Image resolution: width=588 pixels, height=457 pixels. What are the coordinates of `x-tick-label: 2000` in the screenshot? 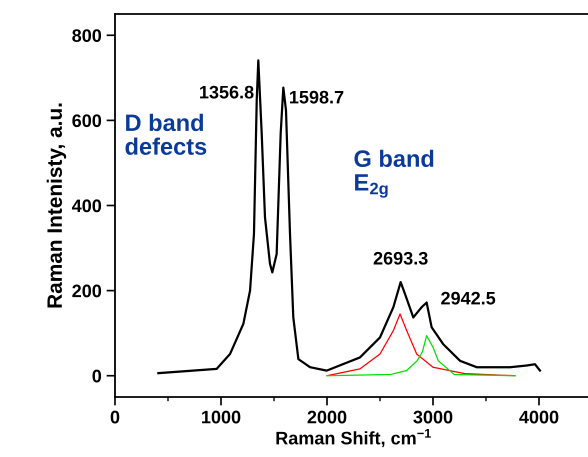 It's located at (327, 417).